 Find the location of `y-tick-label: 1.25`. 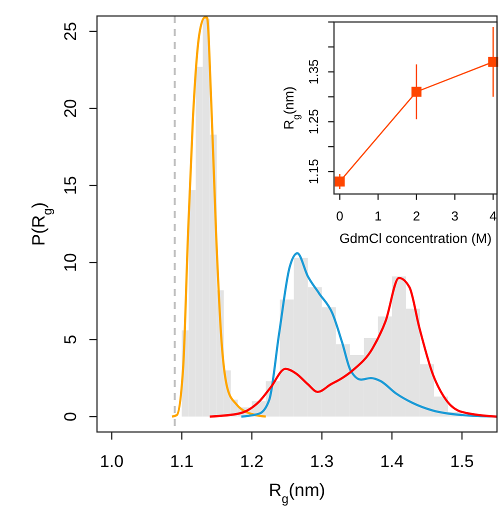

y-tick-label: 1.25 is located at coordinates (313, 121).